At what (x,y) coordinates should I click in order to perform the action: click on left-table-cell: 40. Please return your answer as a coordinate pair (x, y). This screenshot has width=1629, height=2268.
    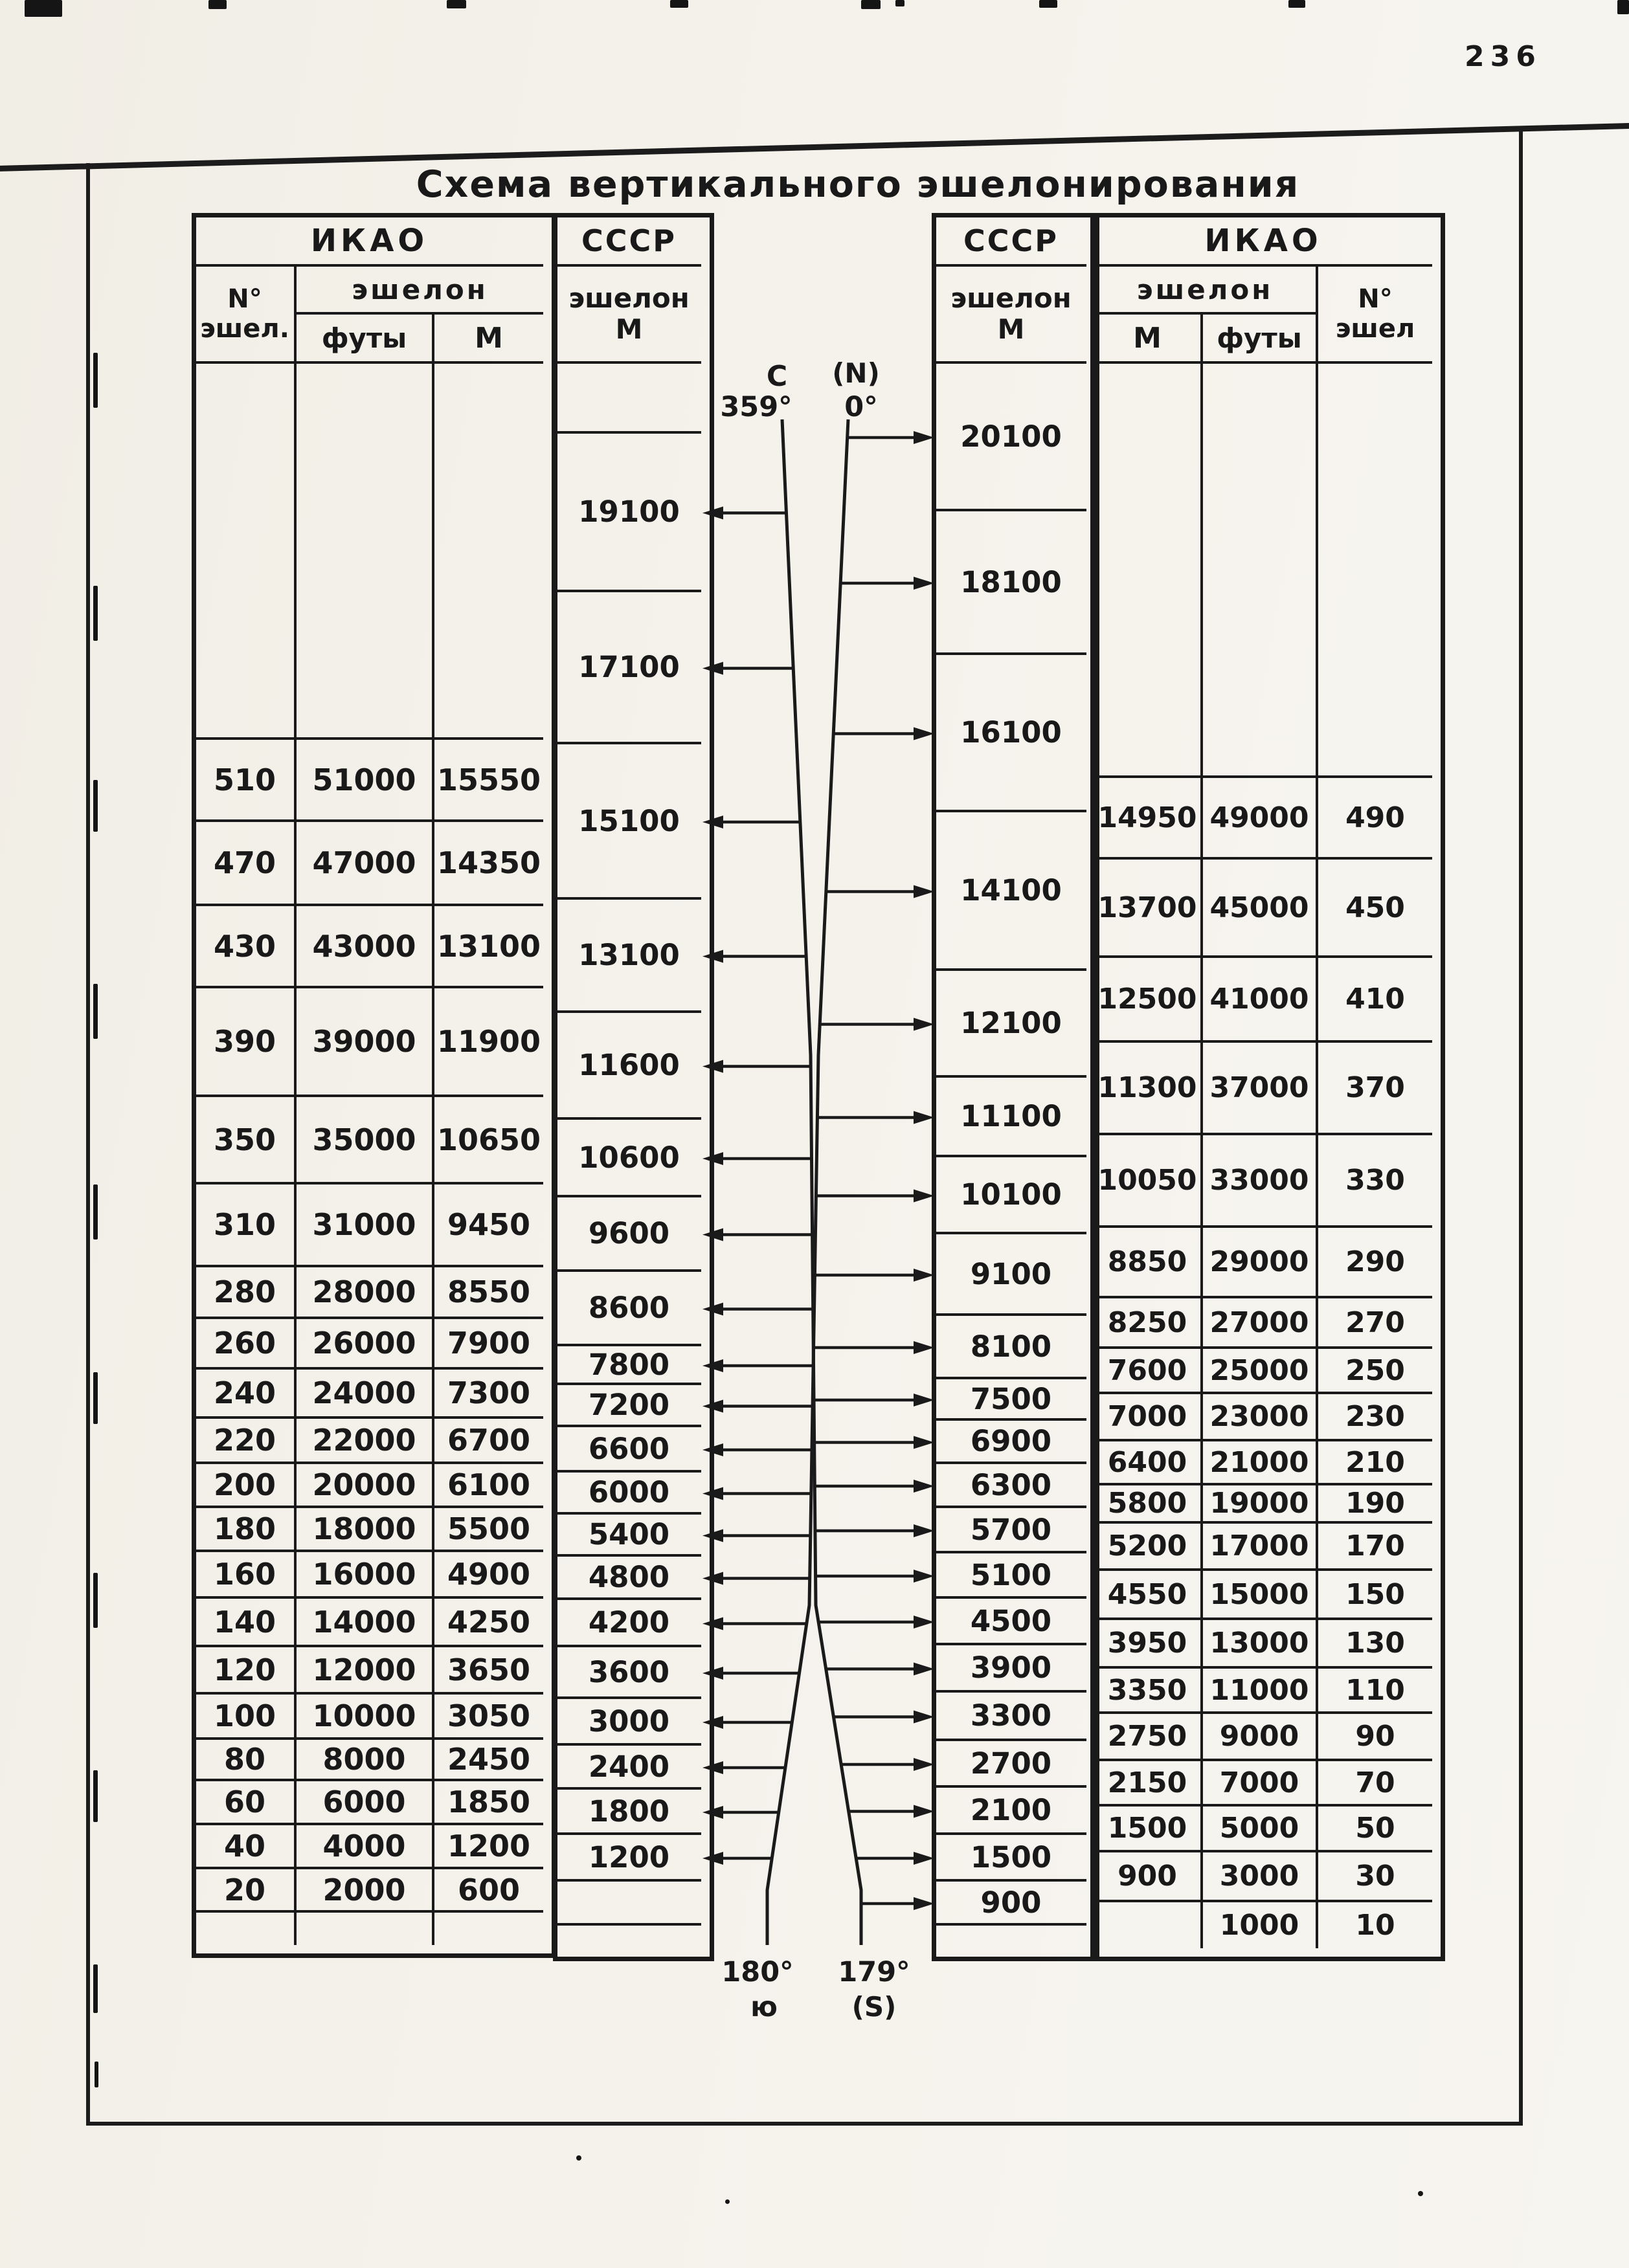
    Looking at the image, I should click on (246, 1847).